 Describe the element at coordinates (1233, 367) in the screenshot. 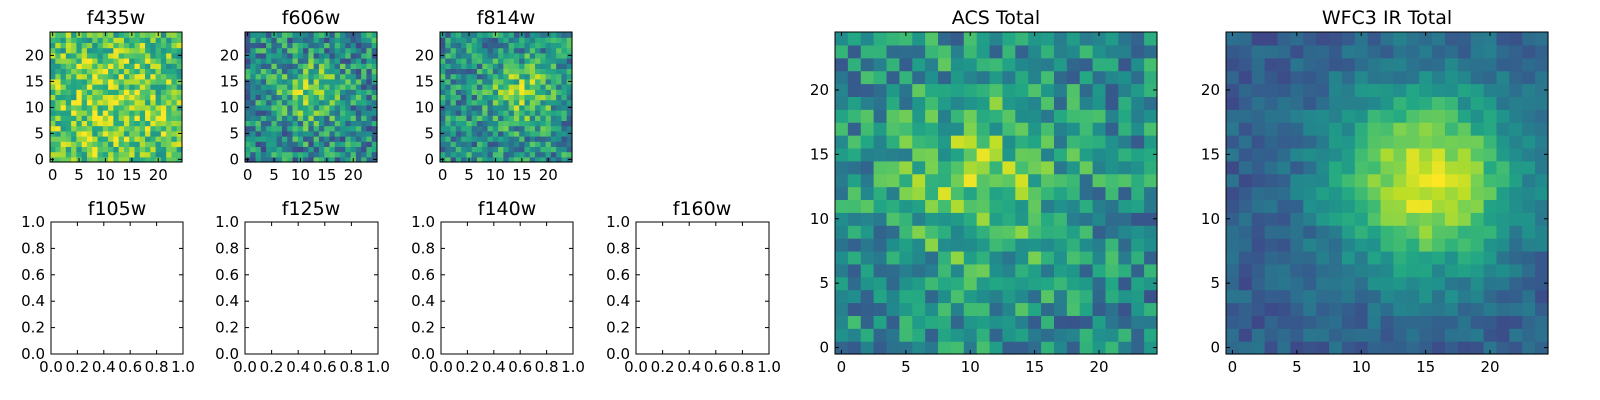

I see `x-tick-label: 0` at that location.